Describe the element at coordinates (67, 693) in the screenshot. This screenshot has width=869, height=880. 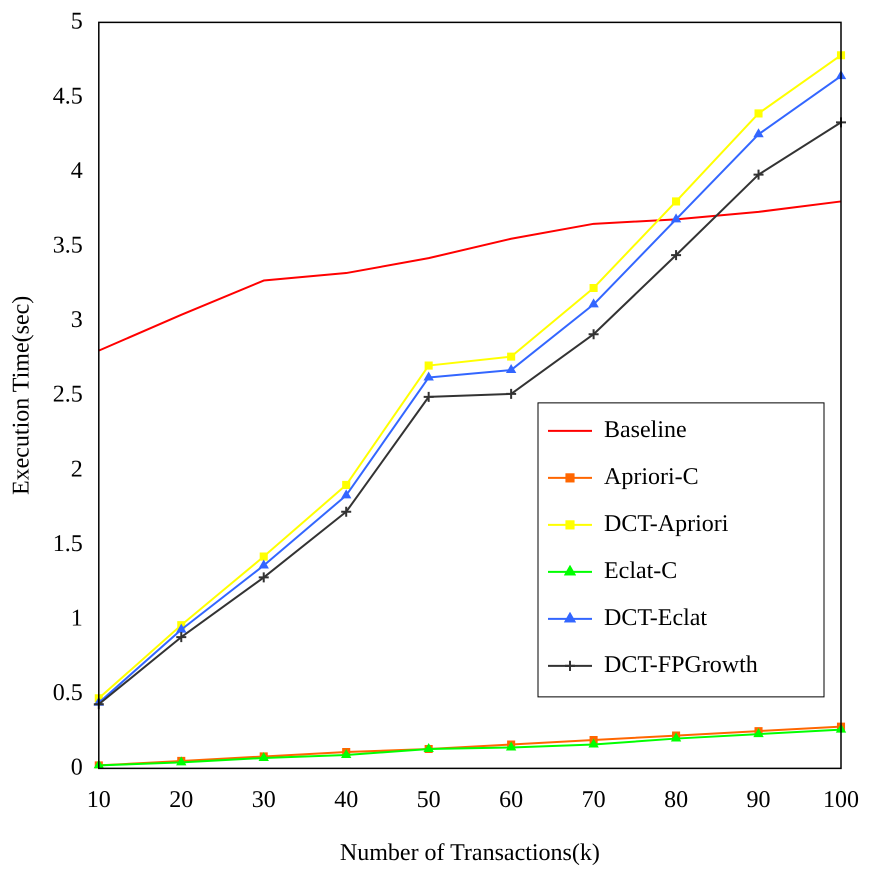
I see `y-tick-label: 0.5` at that location.